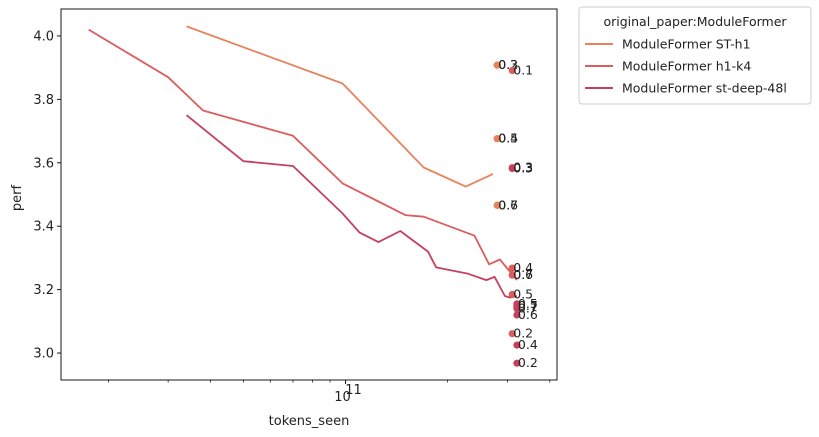 This screenshot has width=819, height=437. Describe the element at coordinates (43, 290) in the screenshot. I see `y-tick-label: 3.2` at that location.